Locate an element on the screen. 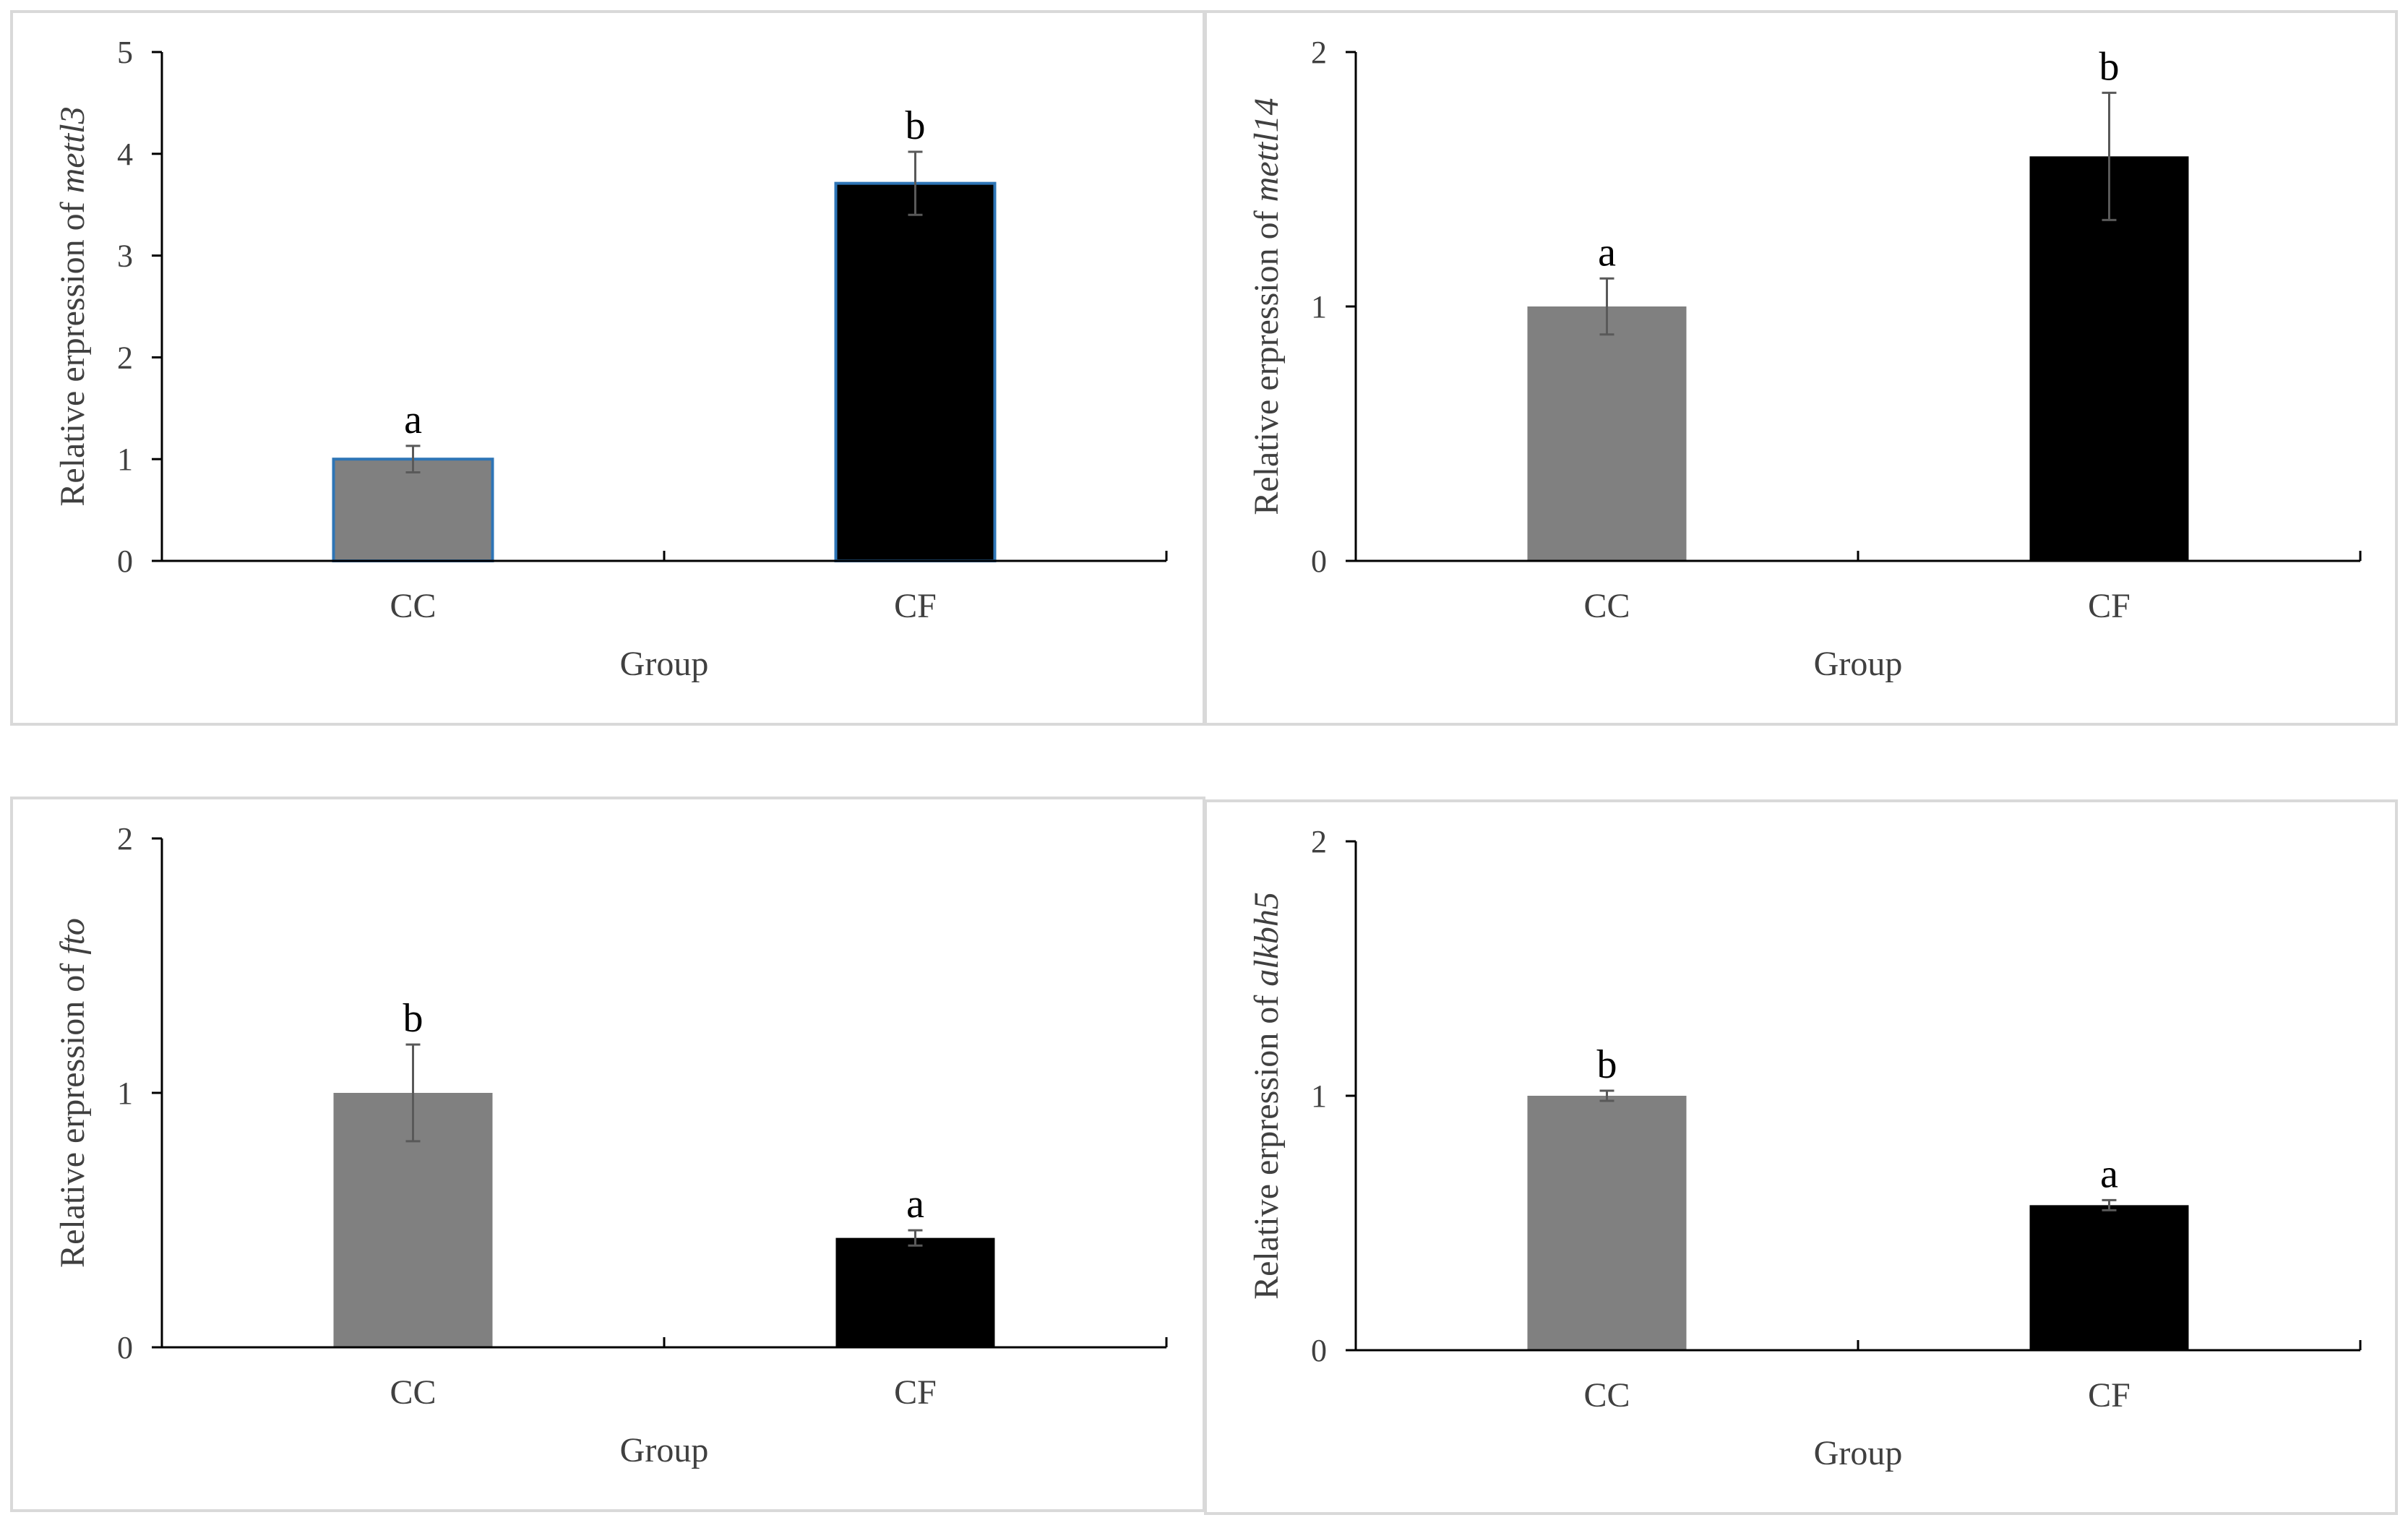 Image resolution: width=2408 pixels, height=1528 pixels. y-axis-title: Relative erpression of mettl3 is located at coordinates (72, 306).